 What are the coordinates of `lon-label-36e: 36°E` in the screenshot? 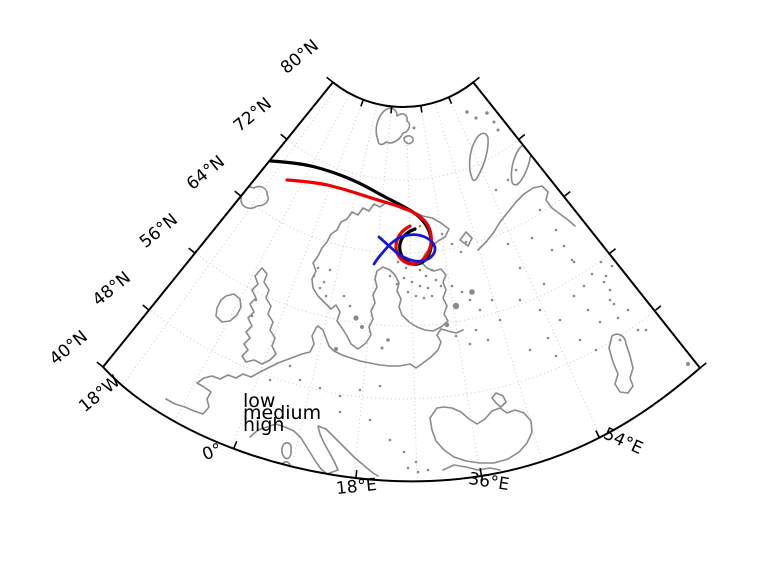 It's located at (489, 482).